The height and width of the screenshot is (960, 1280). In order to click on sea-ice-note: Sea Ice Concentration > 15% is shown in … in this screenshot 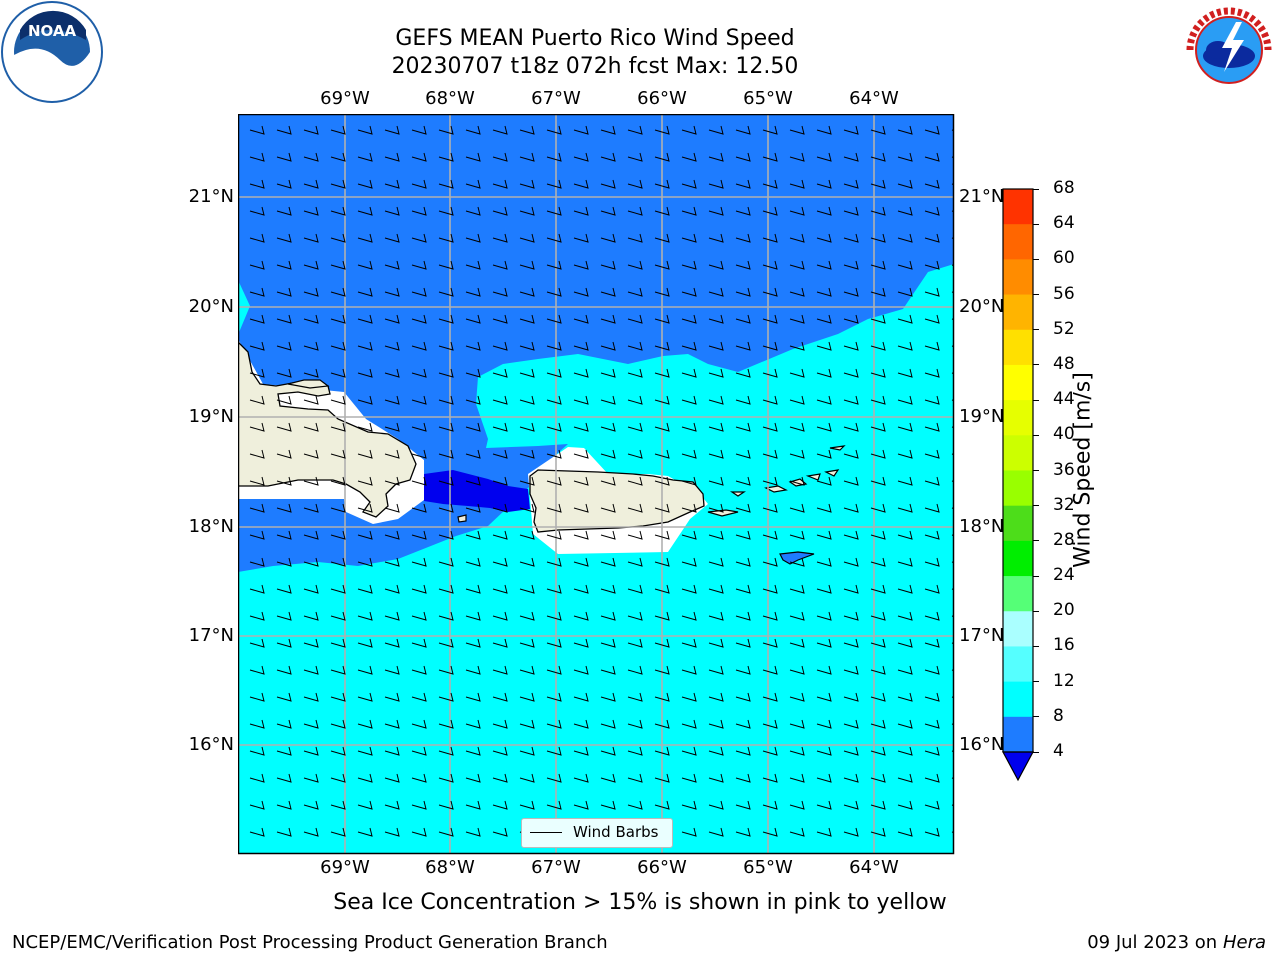, I will do `click(640, 902)`.